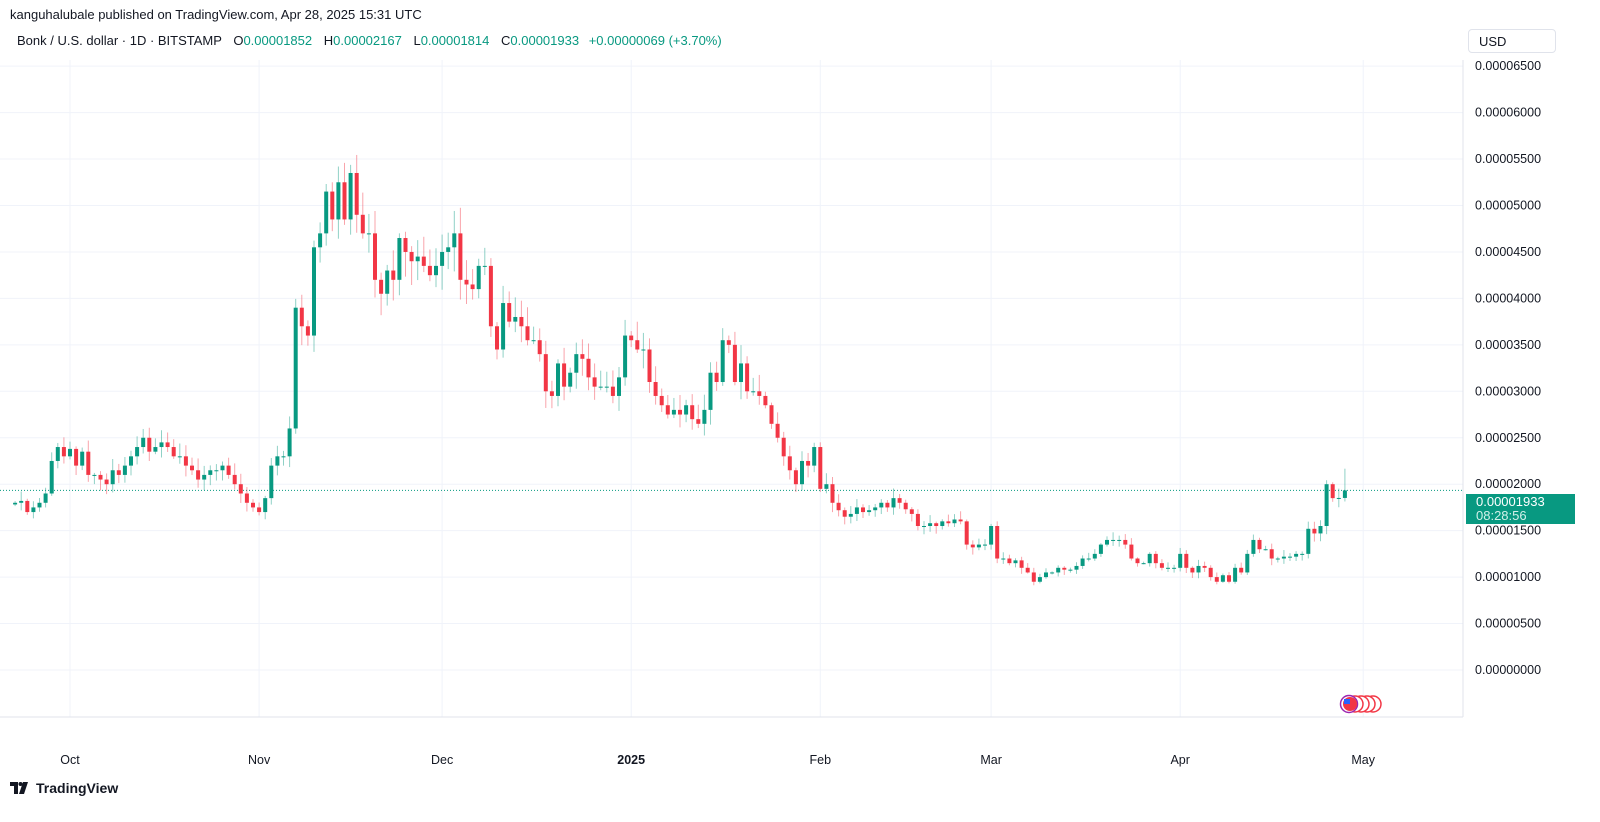 This screenshot has width=1600, height=822. What do you see at coordinates (1360, 704) in the screenshot?
I see `us-flag-economic-events-icon` at bounding box center [1360, 704].